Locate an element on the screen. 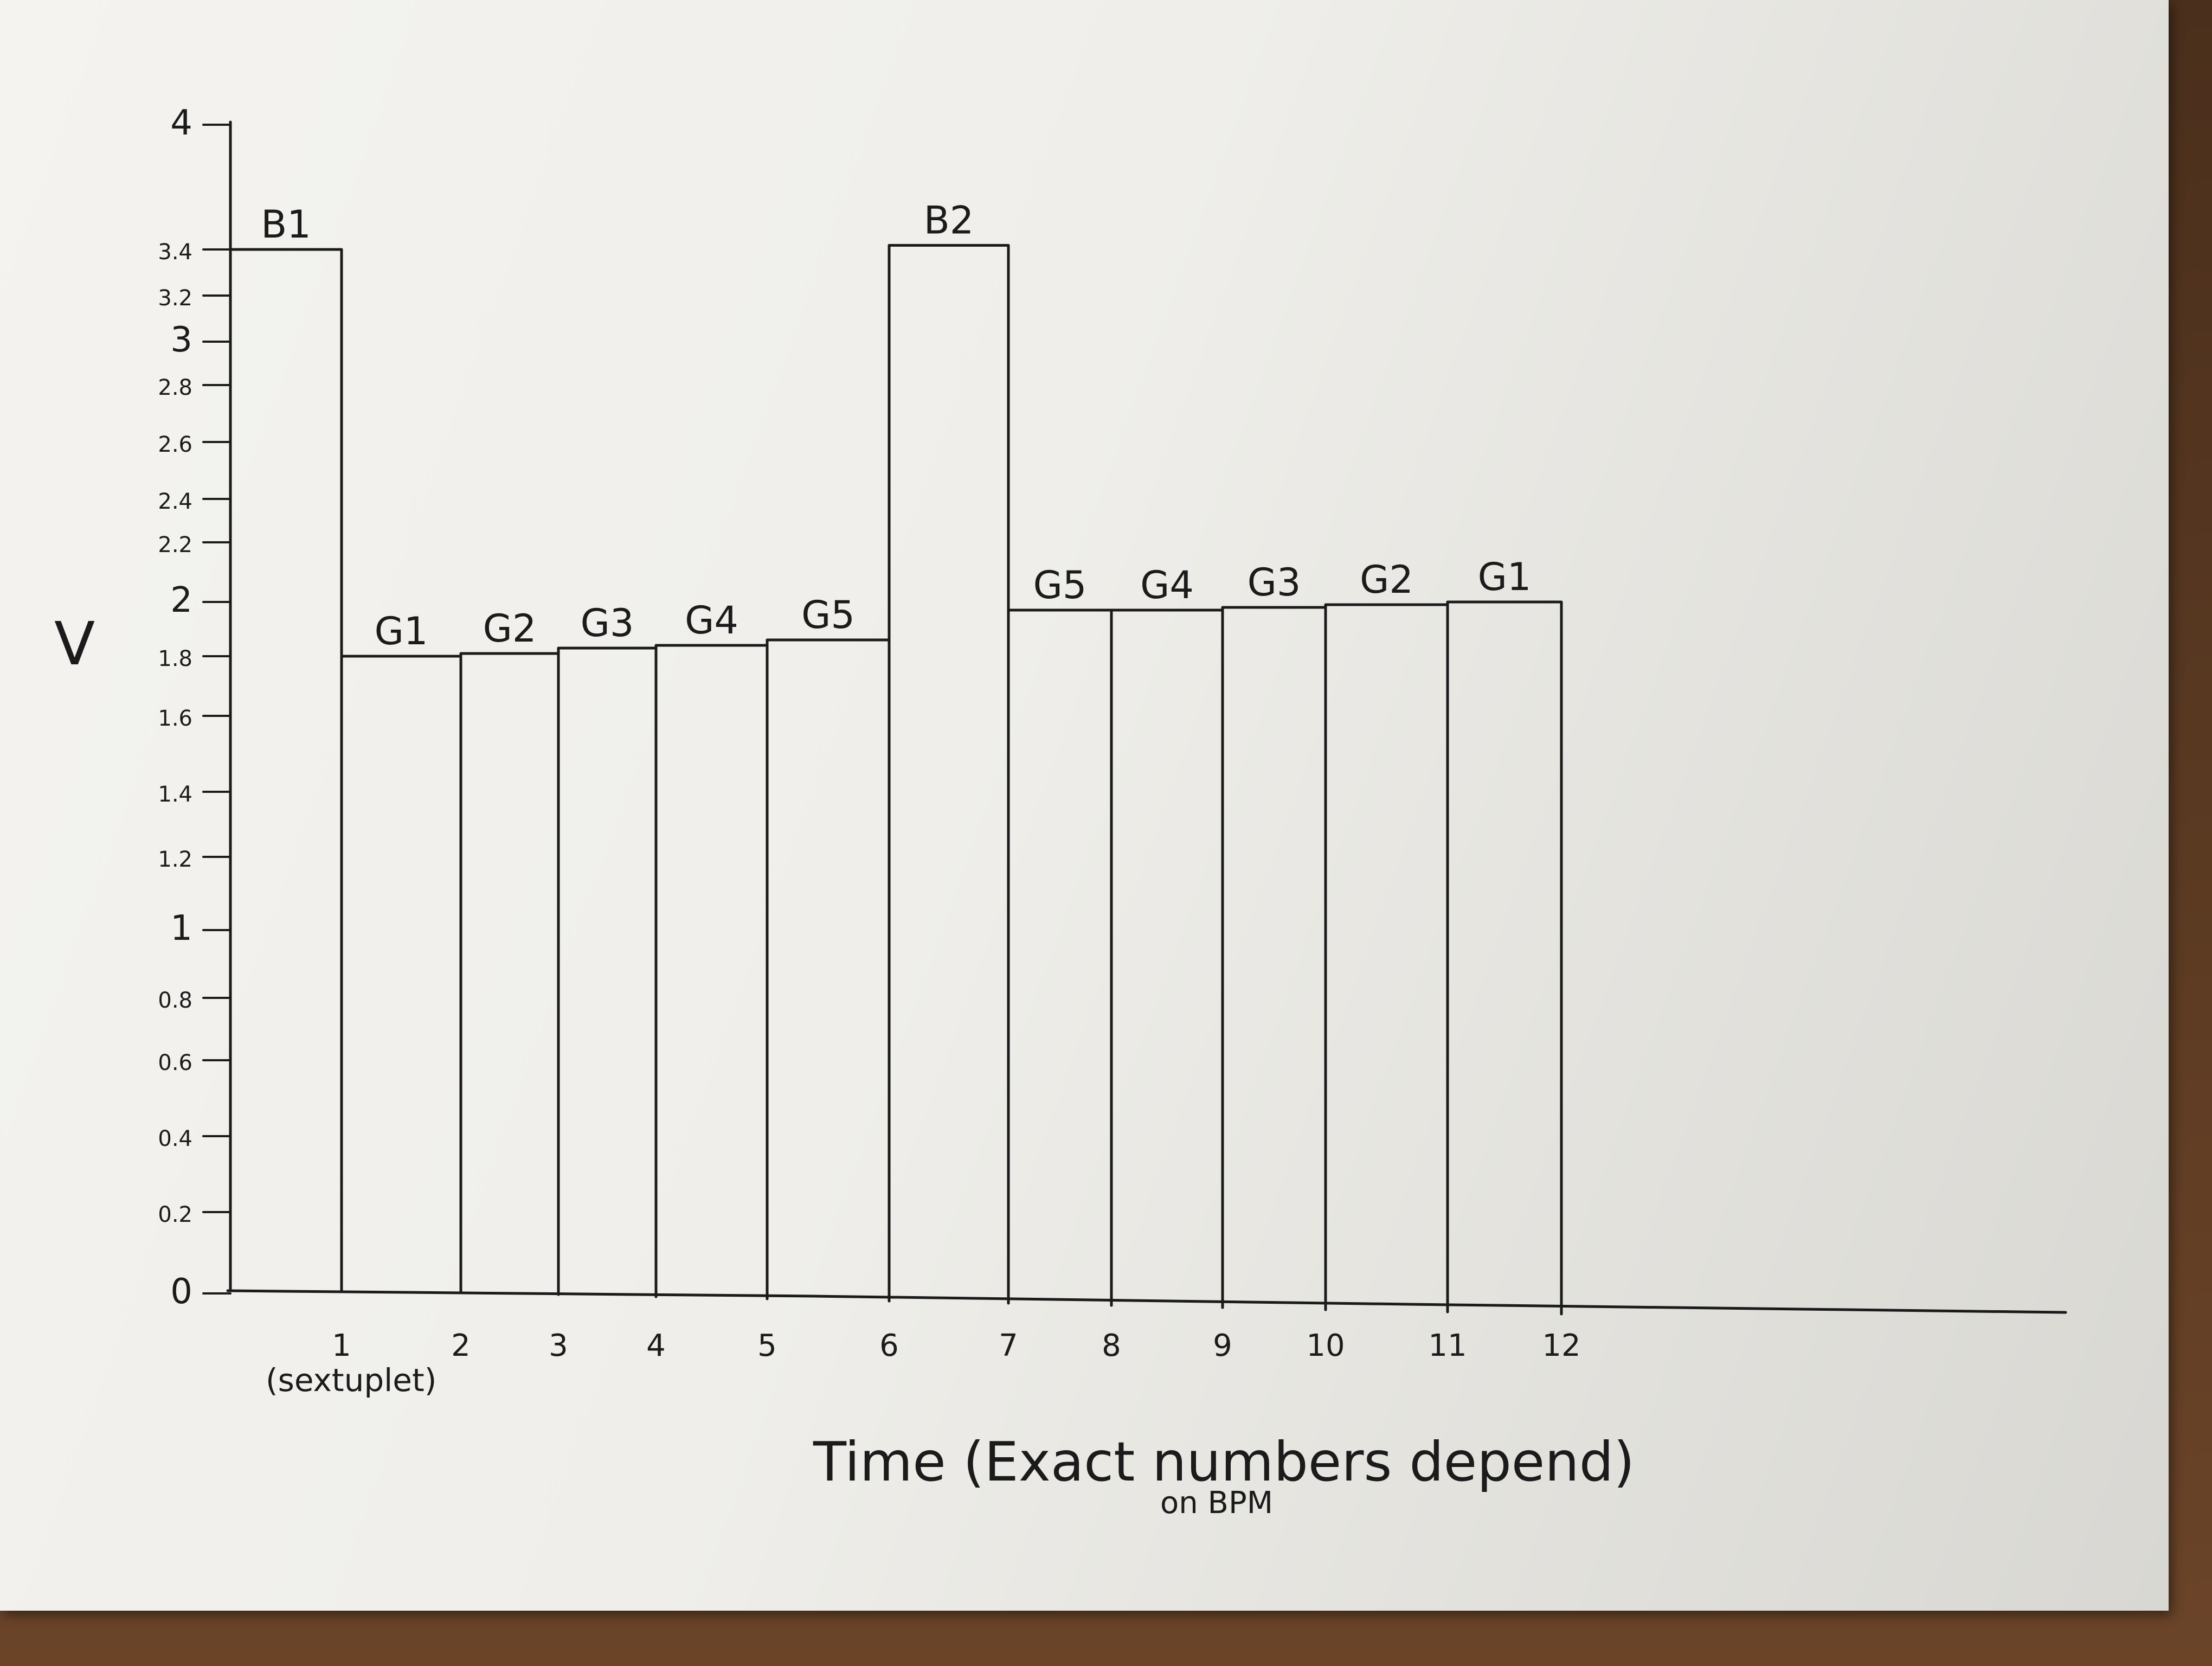  x-tick-label: 3 is located at coordinates (558, 1345).